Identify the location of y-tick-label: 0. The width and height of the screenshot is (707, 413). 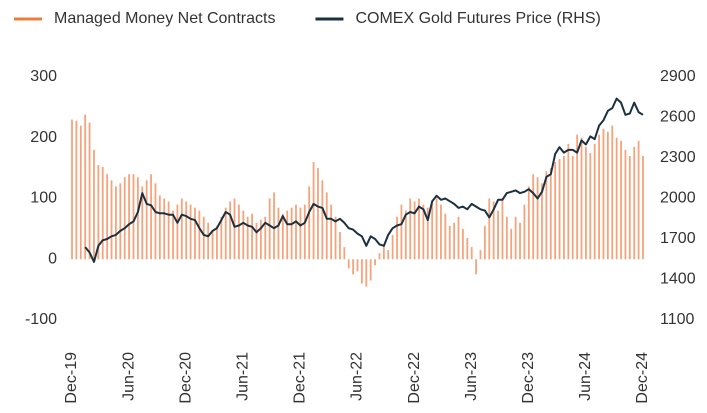
(52, 258).